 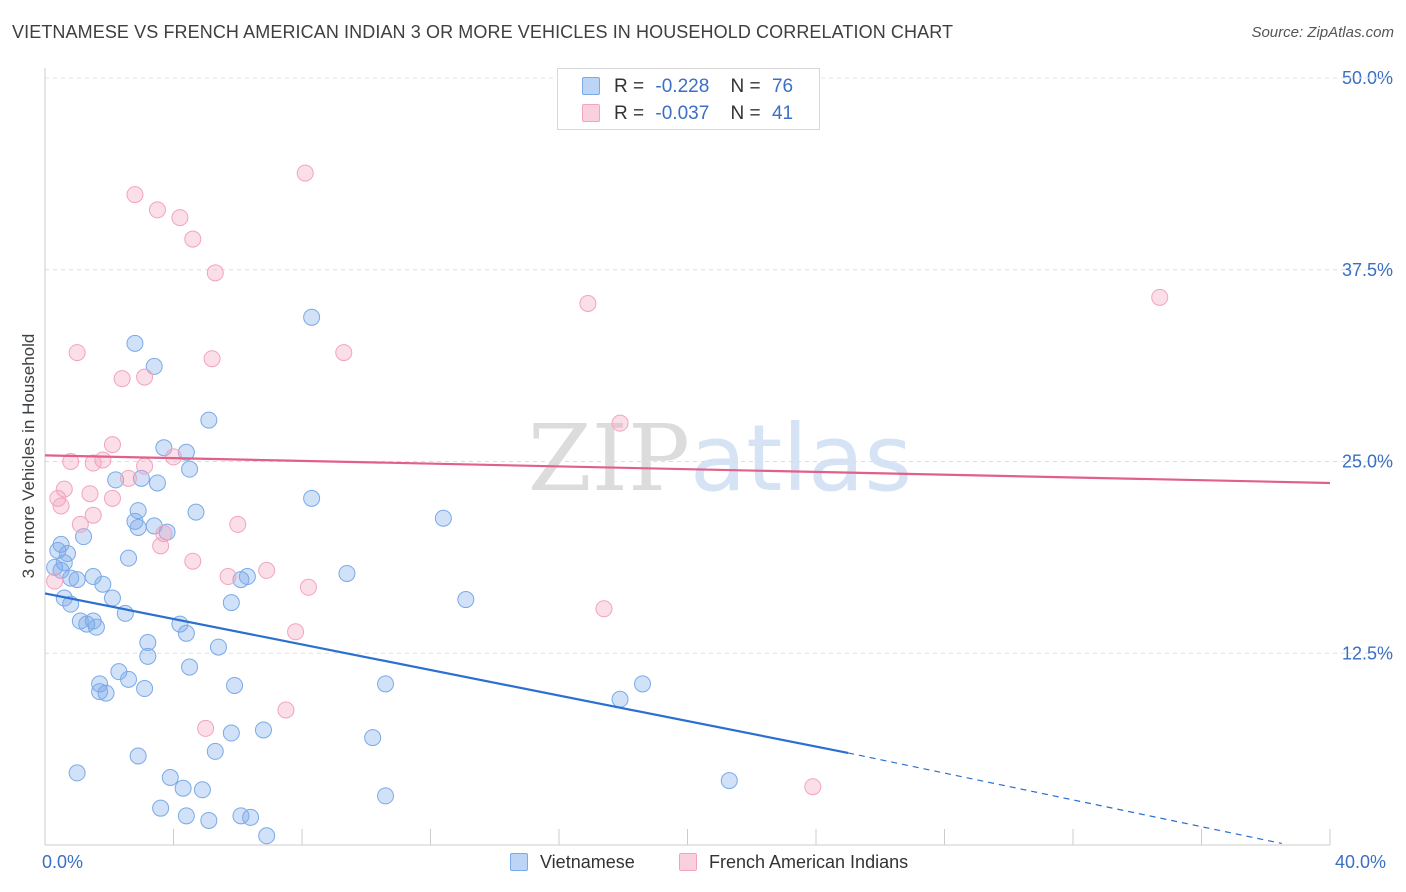 I want to click on x-tick-label-max: 40.0%, so click(x=1361, y=862).